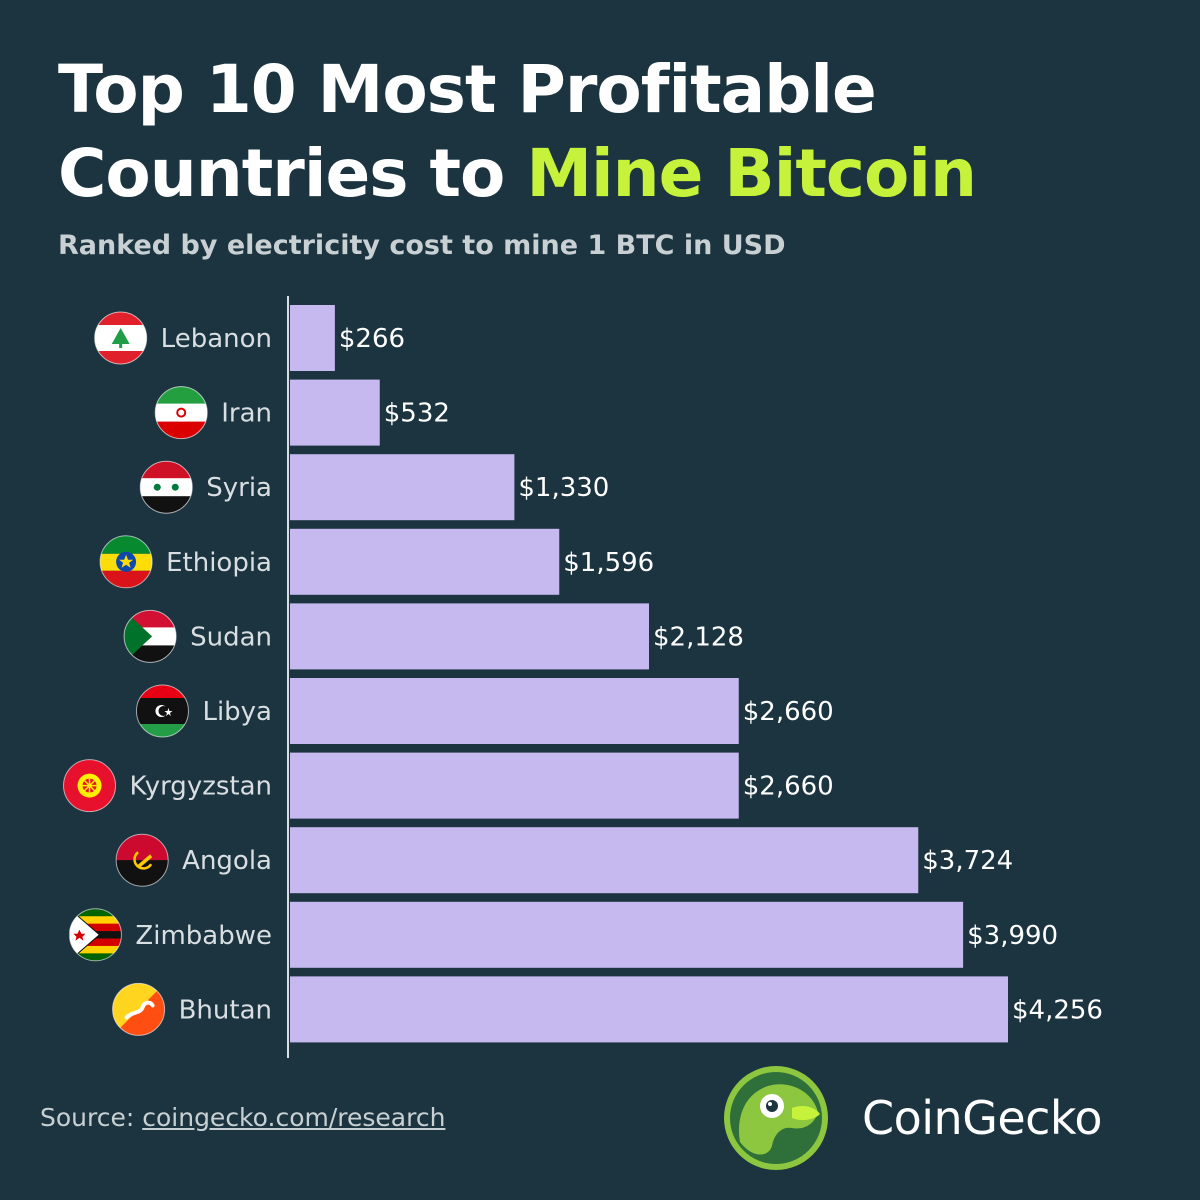 This screenshot has width=1200, height=1200. I want to click on libya-flag-icon, so click(162, 711).